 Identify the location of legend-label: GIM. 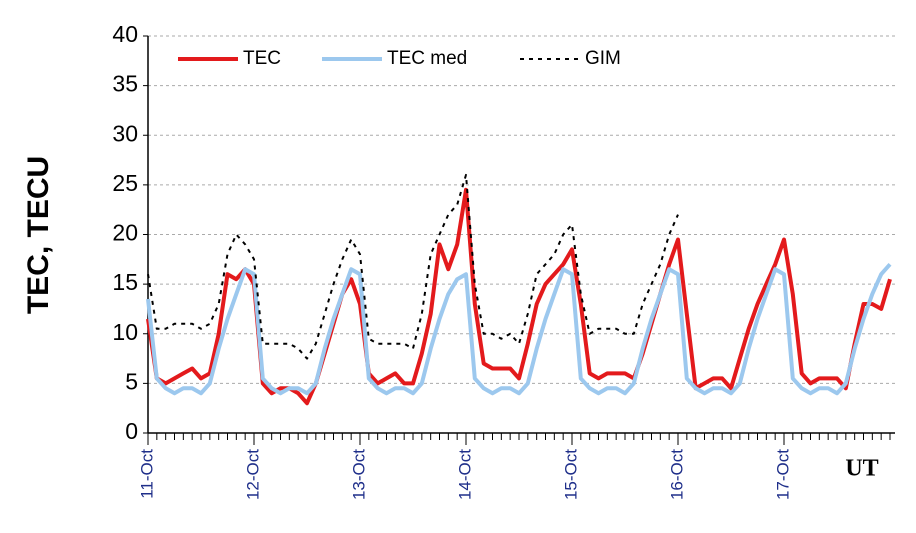
(603, 58).